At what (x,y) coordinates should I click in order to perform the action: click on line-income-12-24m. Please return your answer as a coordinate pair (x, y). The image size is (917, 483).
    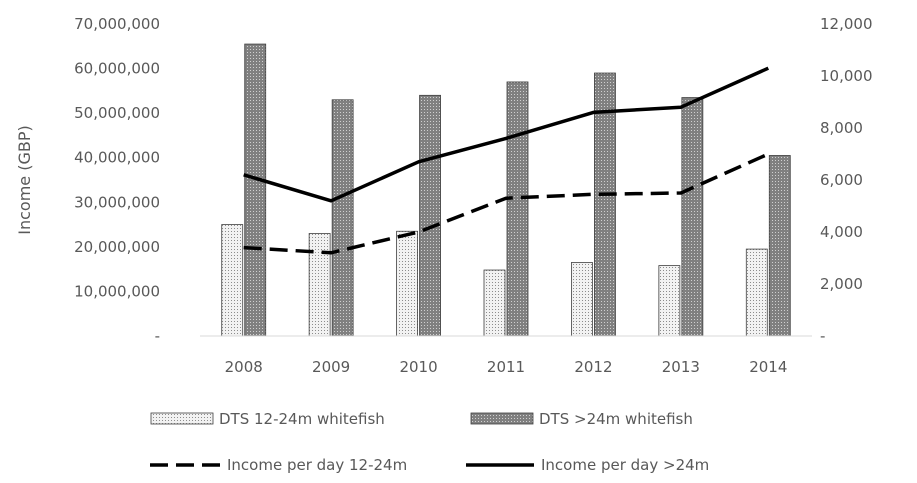
    Looking at the image, I should click on (506, 203).